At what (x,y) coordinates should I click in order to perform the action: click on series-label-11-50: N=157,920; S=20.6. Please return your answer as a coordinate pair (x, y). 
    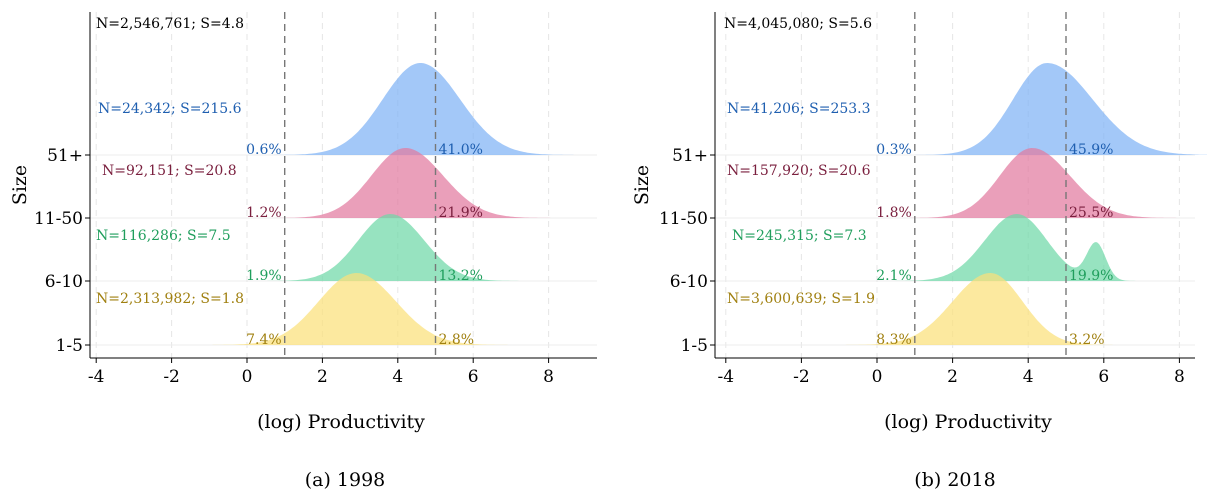
    Looking at the image, I should click on (799, 171).